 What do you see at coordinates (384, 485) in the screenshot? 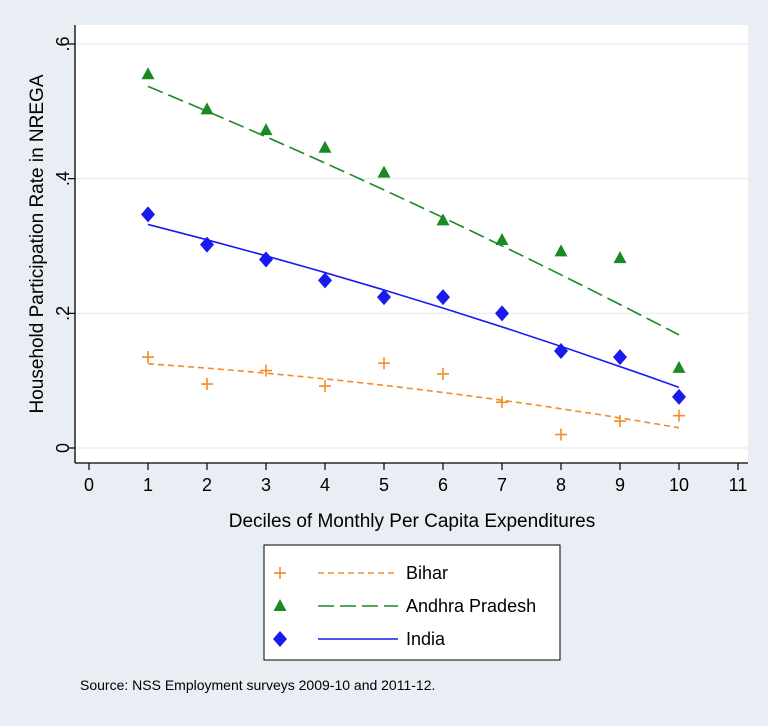
I see `x-tick-label: 5` at bounding box center [384, 485].